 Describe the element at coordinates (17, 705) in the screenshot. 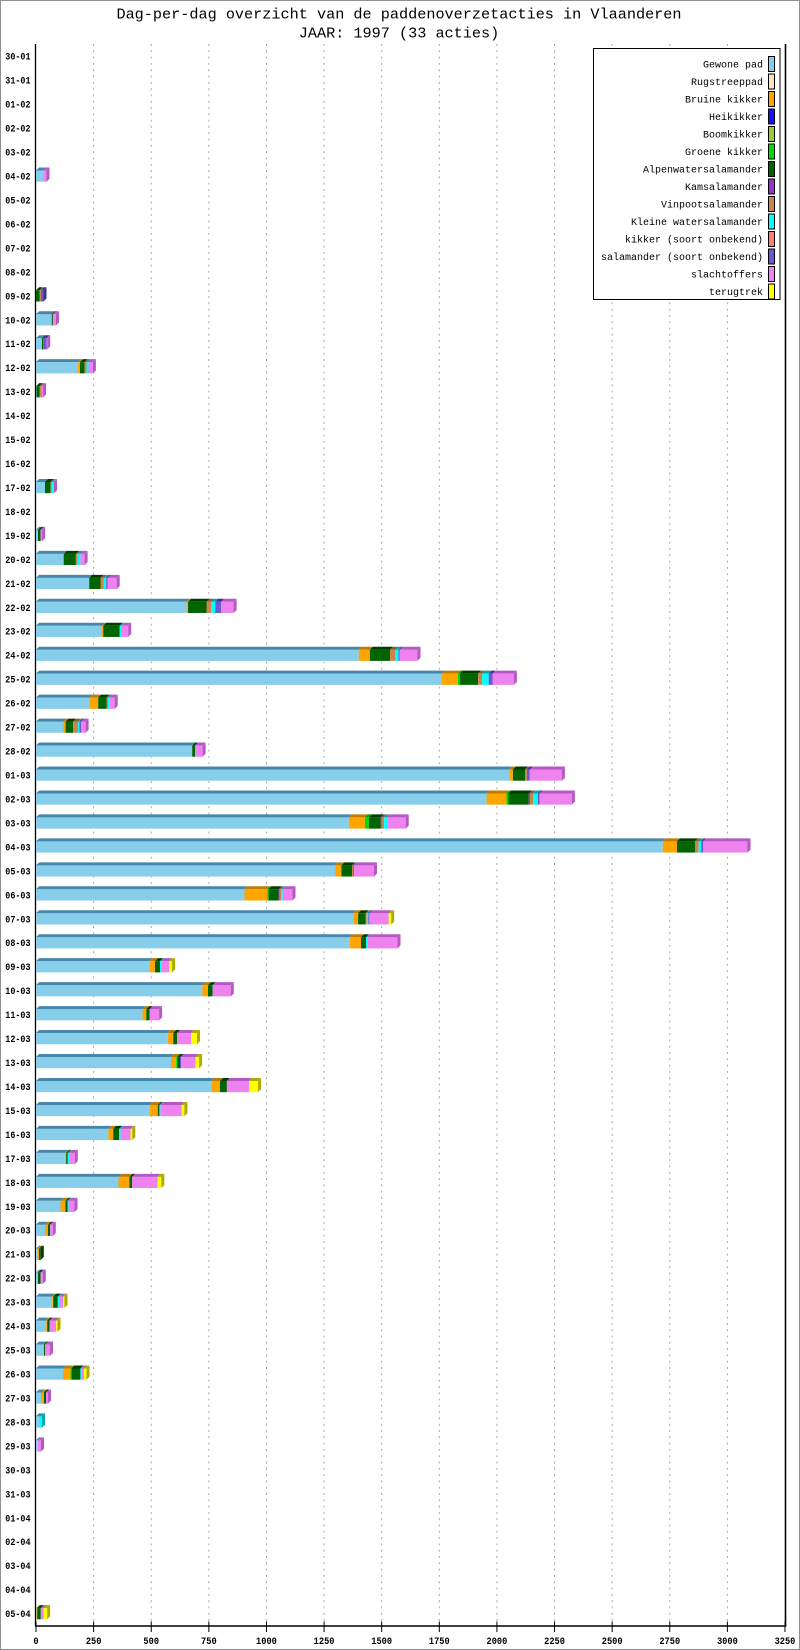

I see `svg-text: 26-02` at that location.